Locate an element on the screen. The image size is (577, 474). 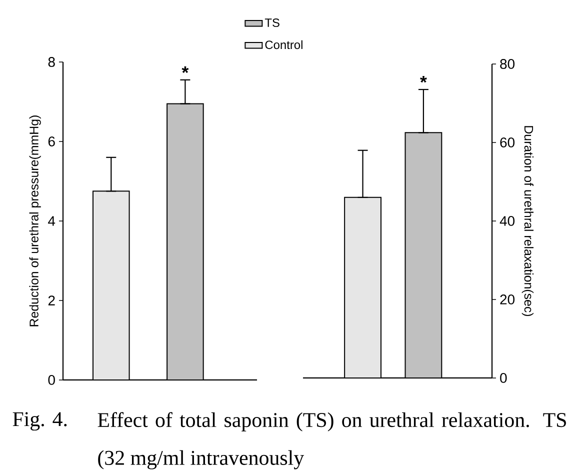
y2-tick-label: 0 is located at coordinates (503, 378).